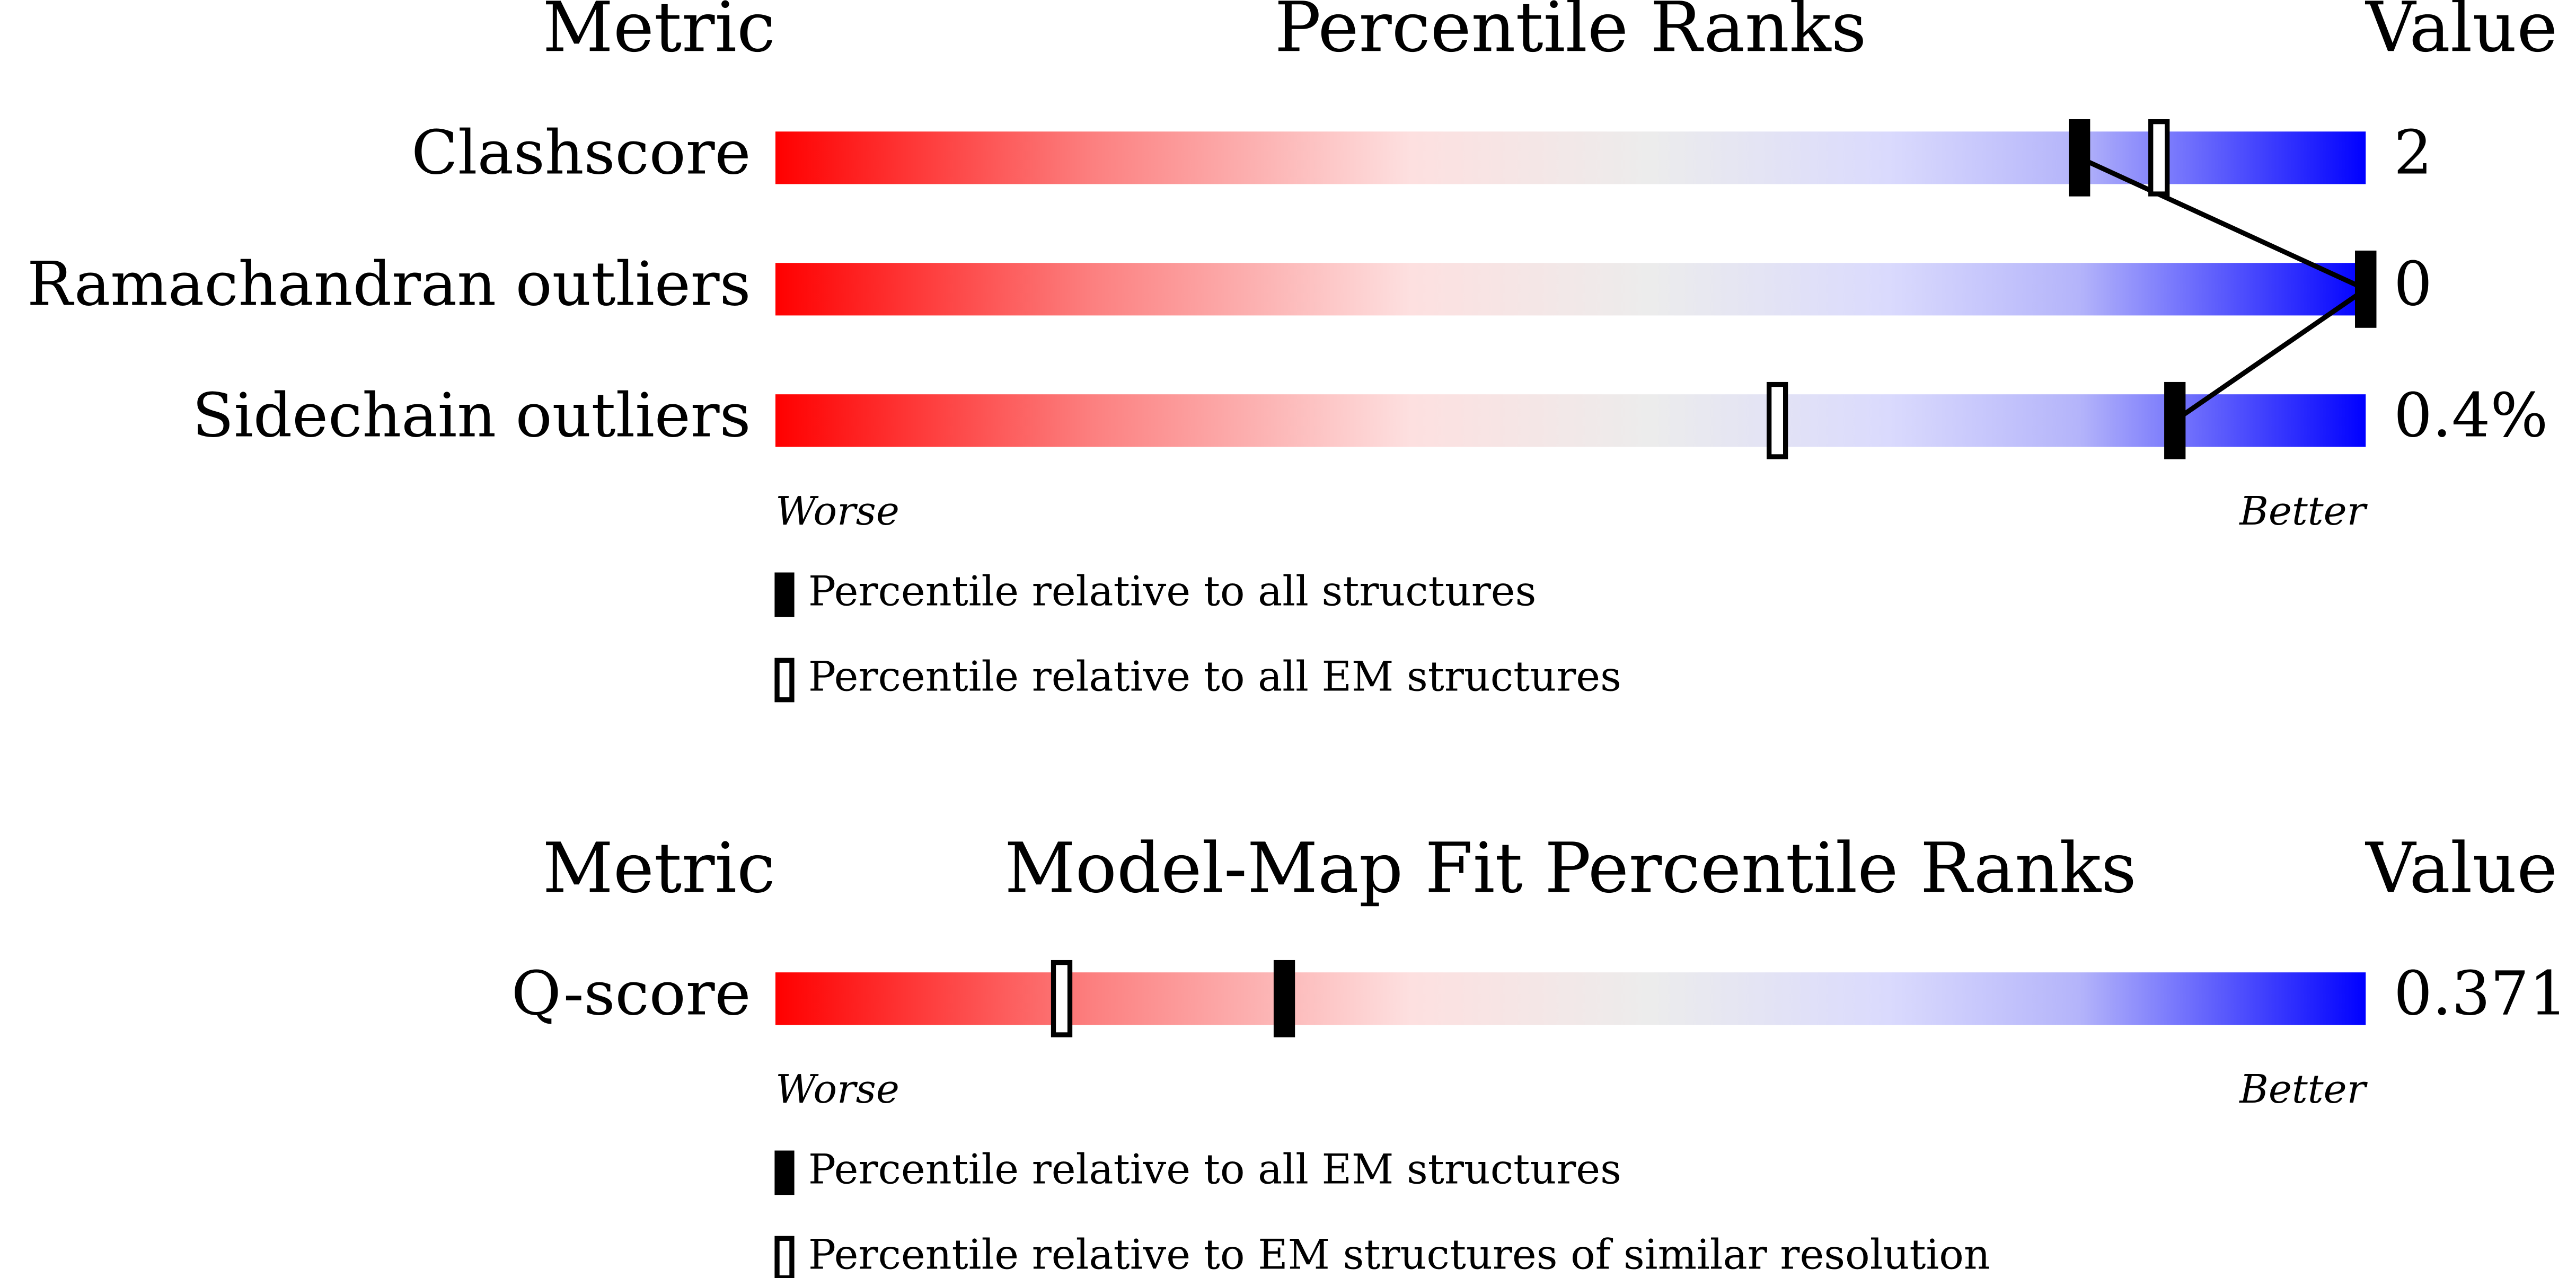 The image size is (2576, 1278). Describe the element at coordinates (2481, 993) in the screenshot. I see `value-label: 0.371` at that location.